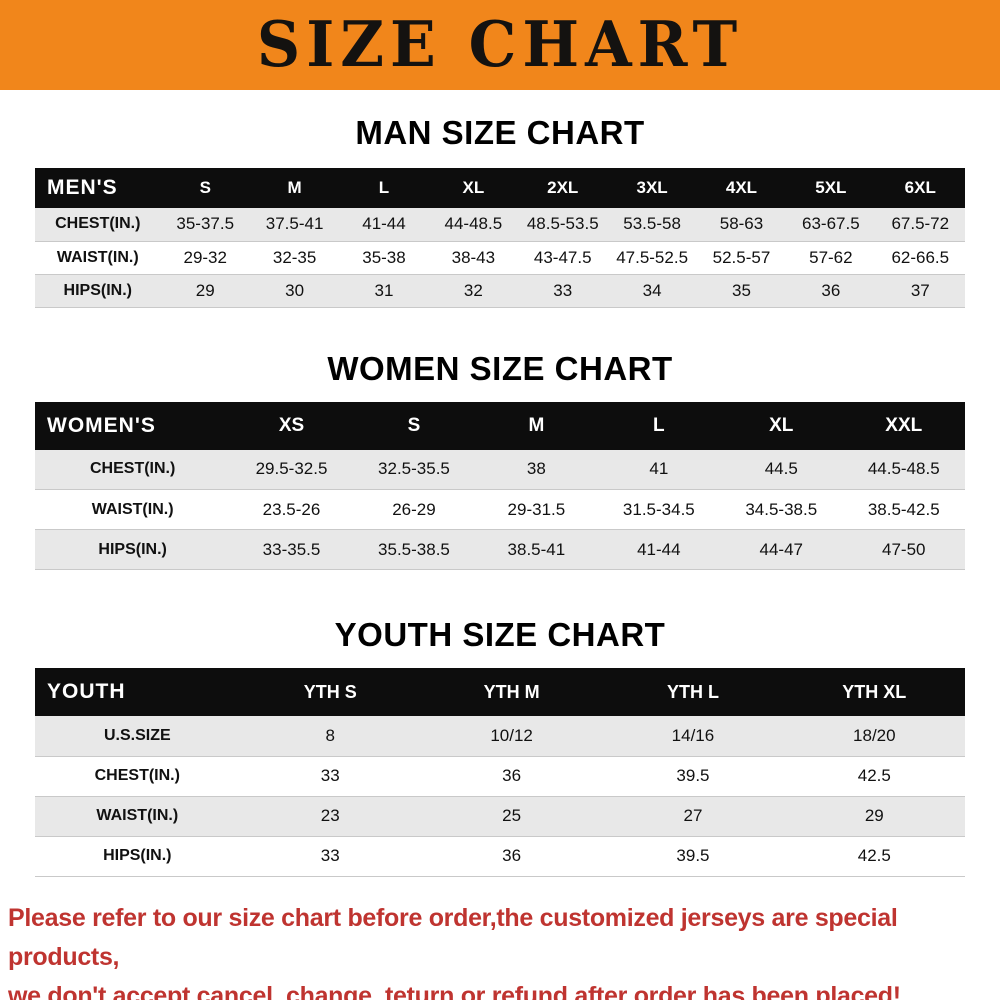 The width and height of the screenshot is (1000, 1000). Describe the element at coordinates (874, 736) in the screenshot. I see `table-cell: 18/20` at that location.